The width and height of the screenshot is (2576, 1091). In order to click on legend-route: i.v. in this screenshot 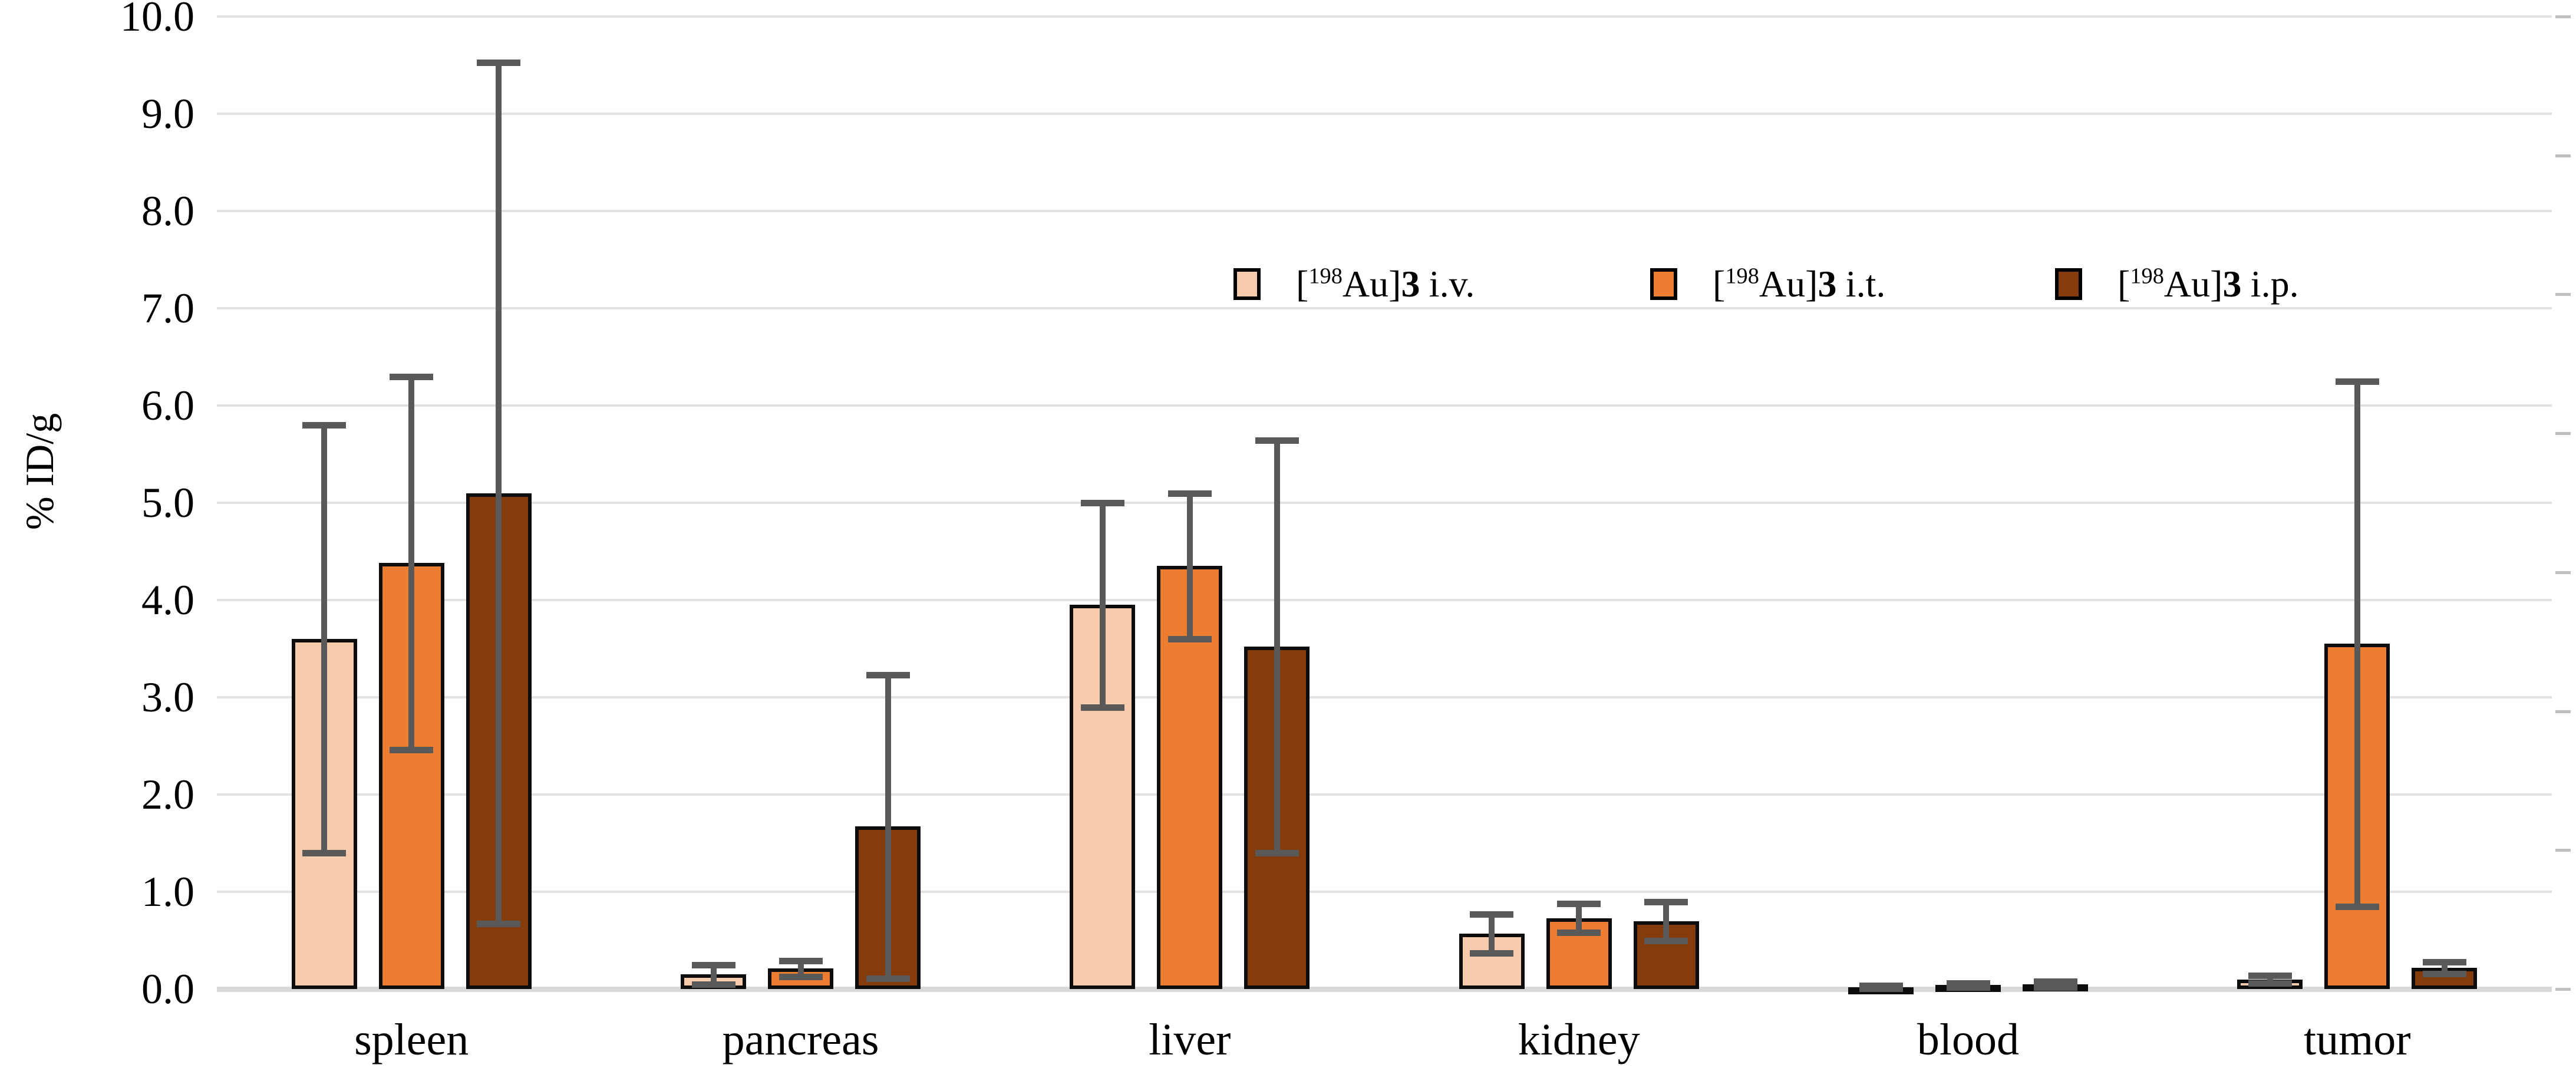, I will do `click(1452, 284)`.